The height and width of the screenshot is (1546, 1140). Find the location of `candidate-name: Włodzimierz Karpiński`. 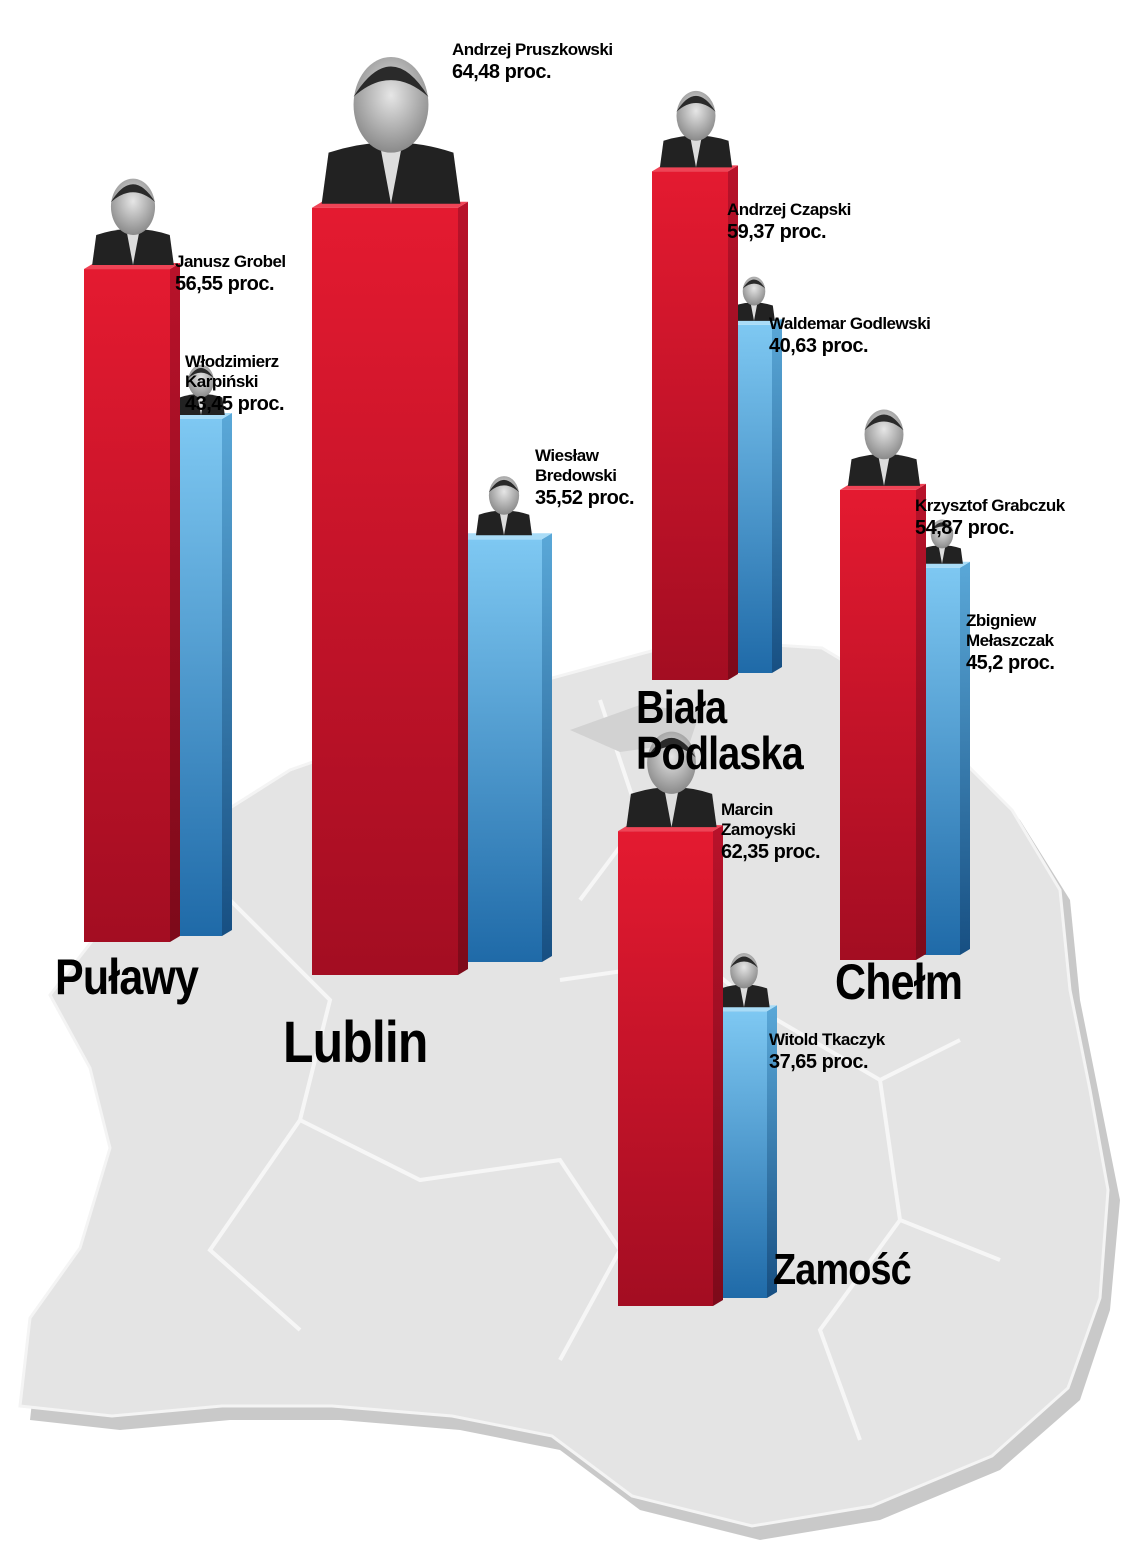

candidate-name: Włodzimierz Karpiński is located at coordinates (232, 371).